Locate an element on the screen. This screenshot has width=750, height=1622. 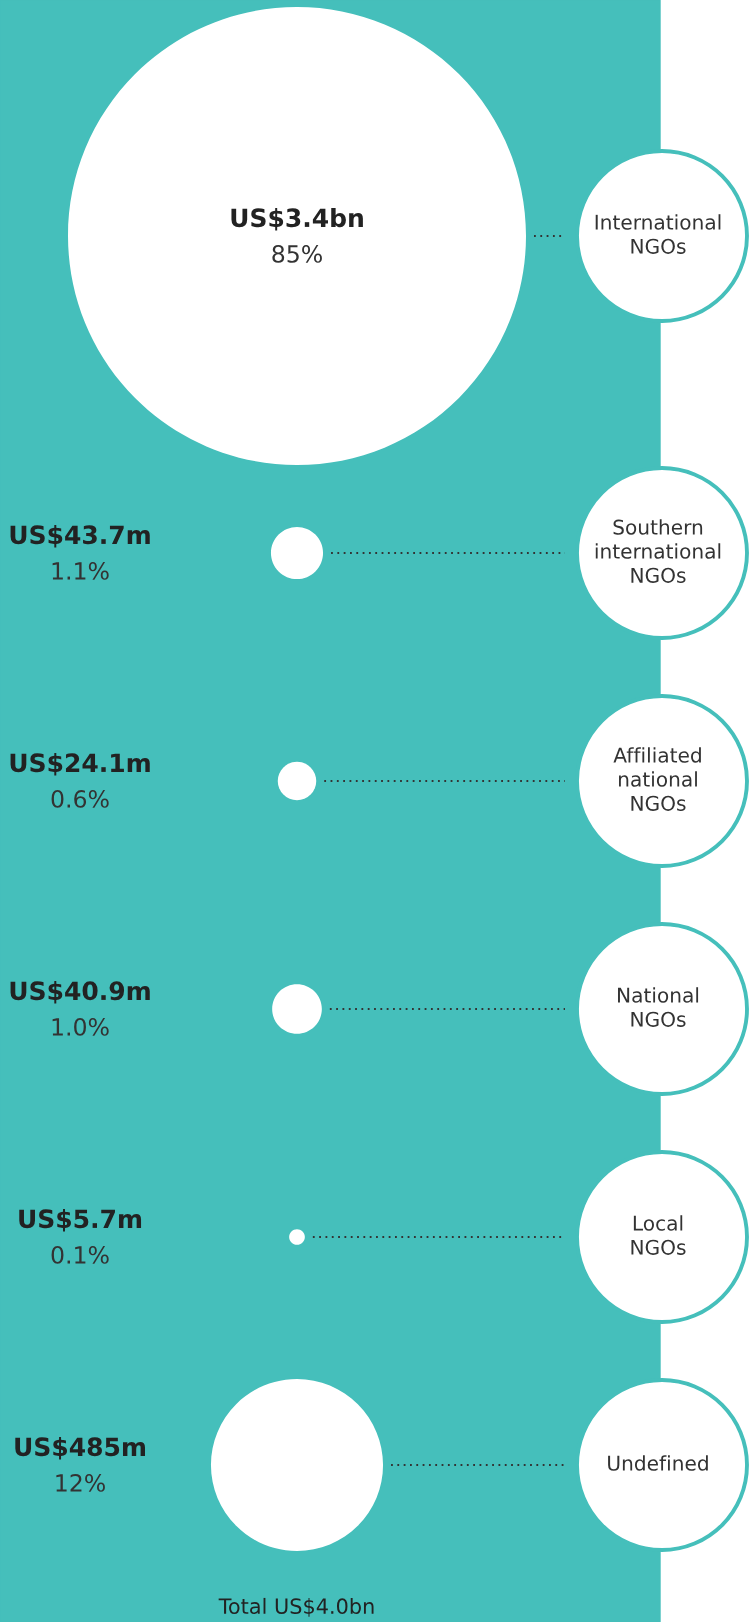
text: US$5.7m is located at coordinates (80, 1220).